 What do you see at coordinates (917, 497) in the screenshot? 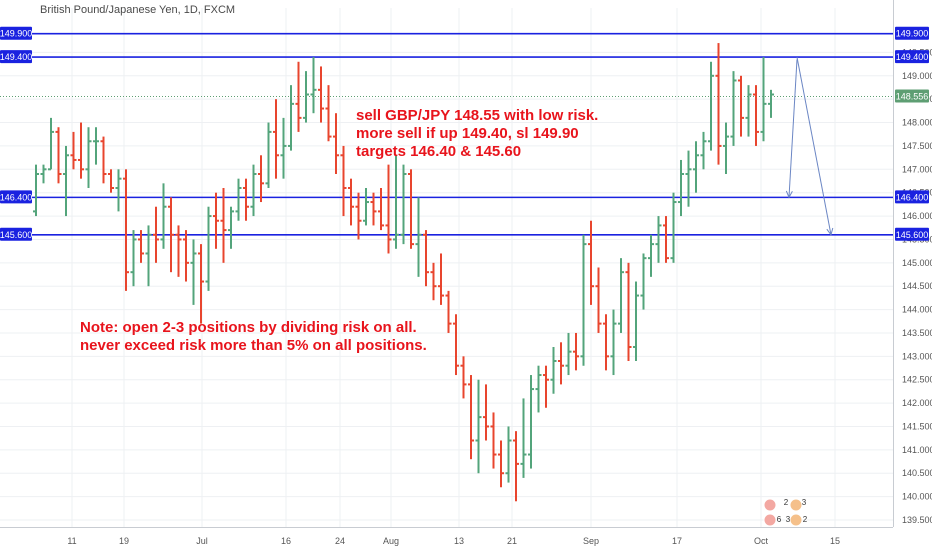
I see `y-tick-label: 140.000` at bounding box center [917, 497].